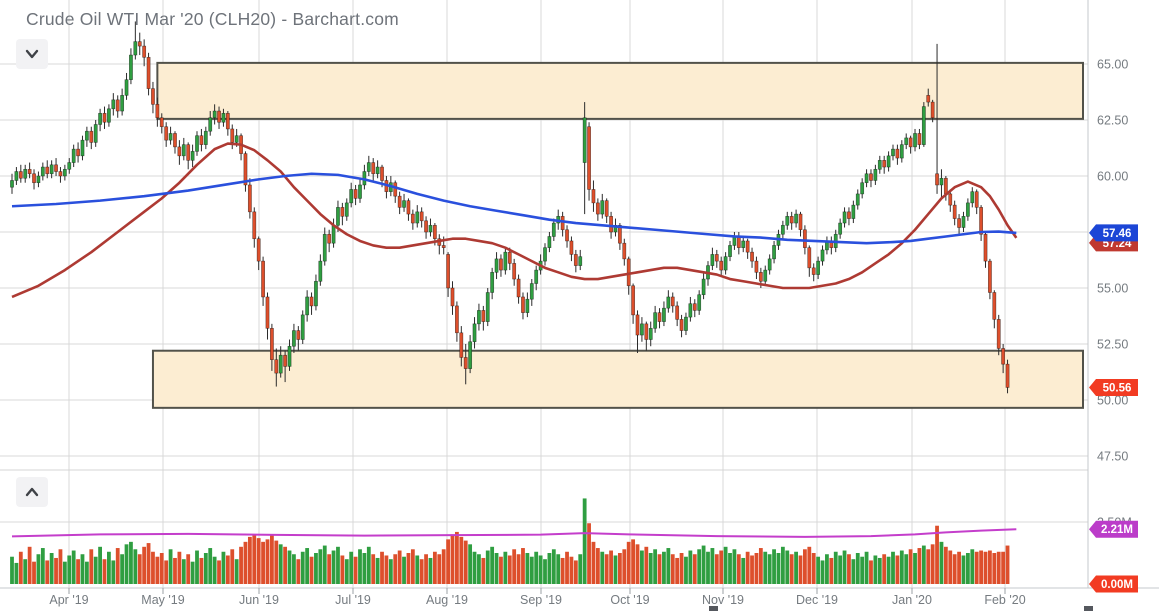  What do you see at coordinates (1112, 401) in the screenshot?
I see `y-axis-label: 50.00` at bounding box center [1112, 401].